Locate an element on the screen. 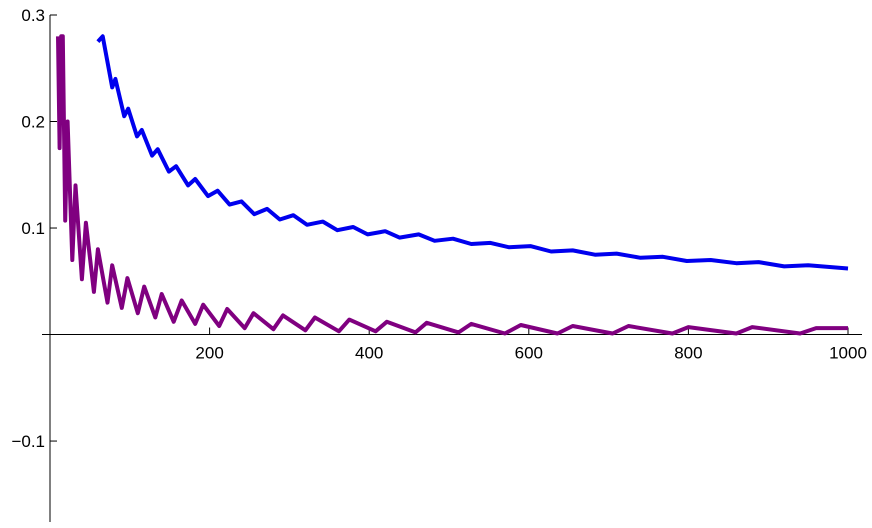  x-tick-label: 800 is located at coordinates (688, 353).